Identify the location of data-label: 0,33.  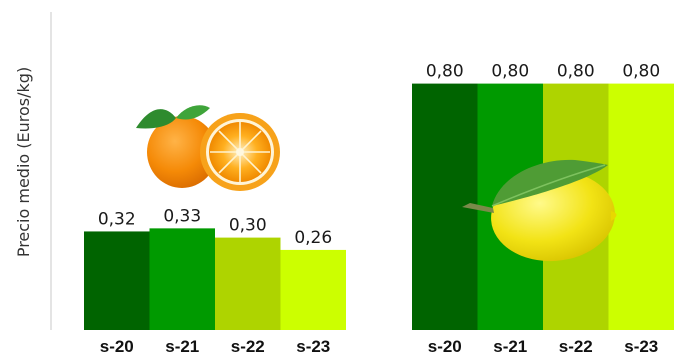
(182, 216).